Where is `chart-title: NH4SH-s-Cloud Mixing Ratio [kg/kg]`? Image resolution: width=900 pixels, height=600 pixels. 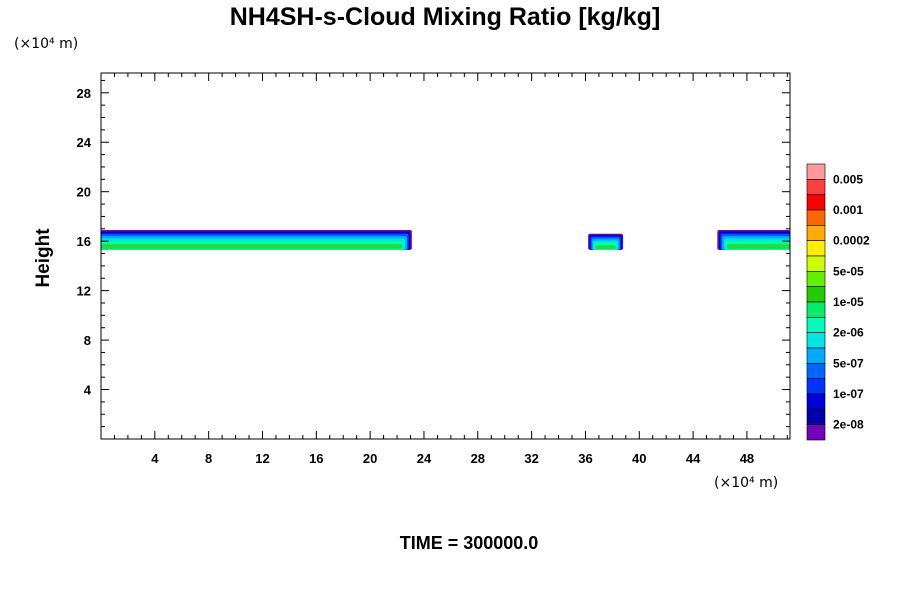
chart-title: NH4SH-s-Cloud Mixing Ratio [kg/kg] is located at coordinates (445, 17).